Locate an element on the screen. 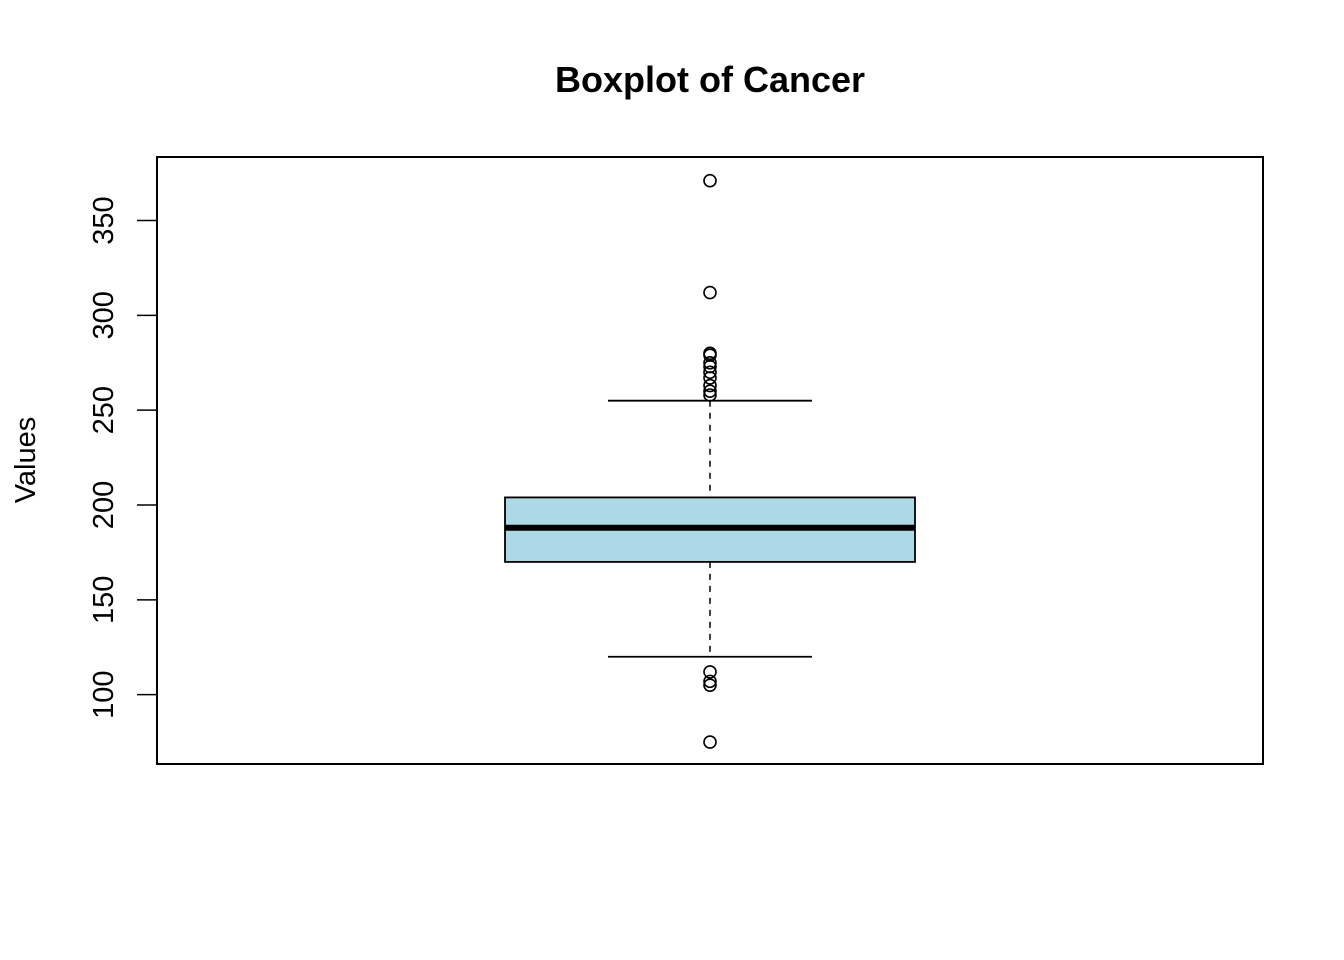 The image size is (1344, 960). y-tick-label: 350 is located at coordinates (104, 220).